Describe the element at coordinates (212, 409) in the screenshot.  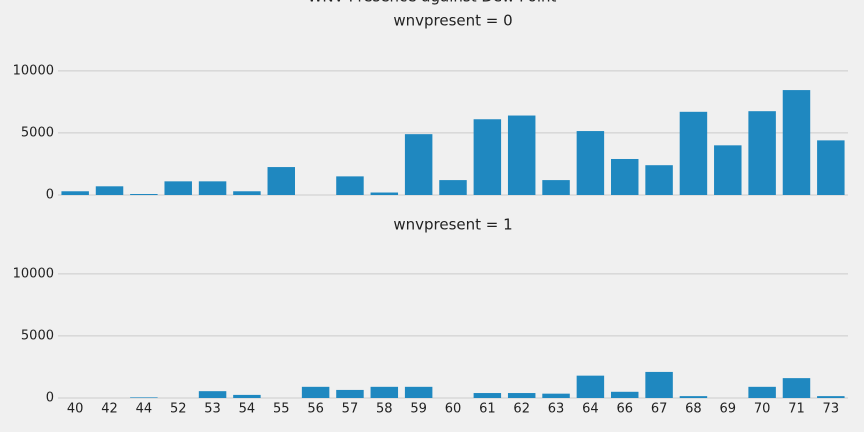
I see `x-tick-label: 53` at that location.